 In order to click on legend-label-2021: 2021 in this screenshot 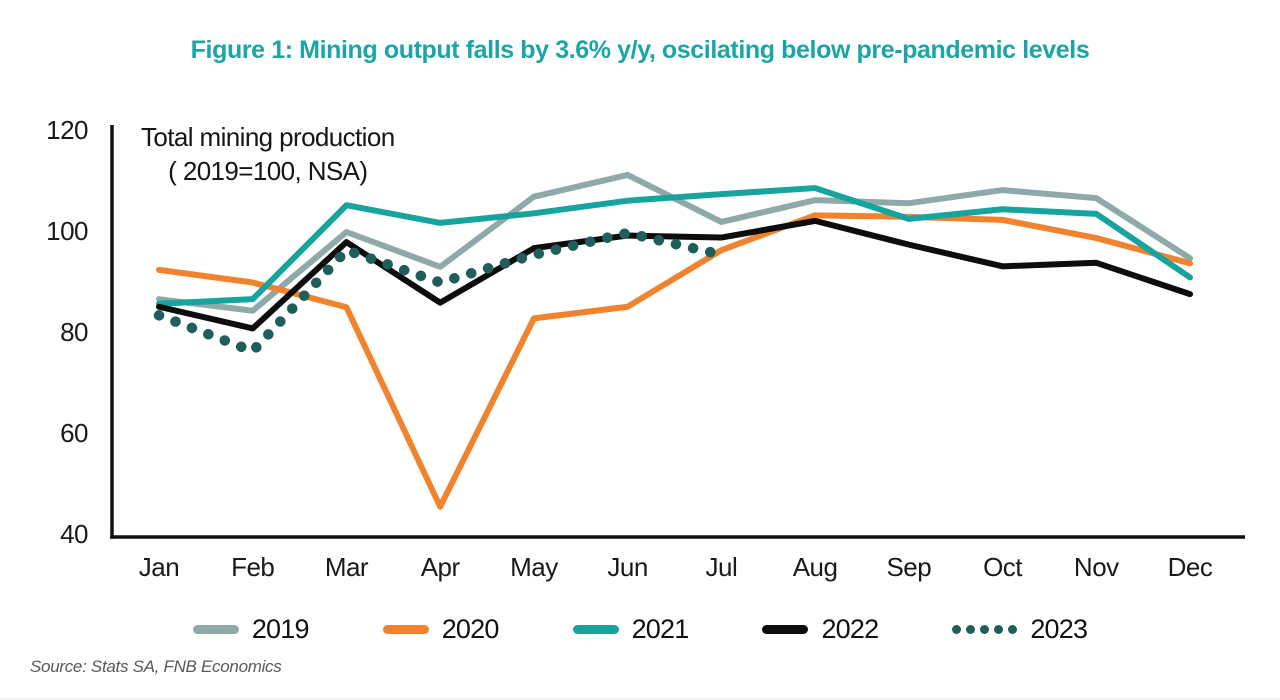, I will do `click(660, 629)`.